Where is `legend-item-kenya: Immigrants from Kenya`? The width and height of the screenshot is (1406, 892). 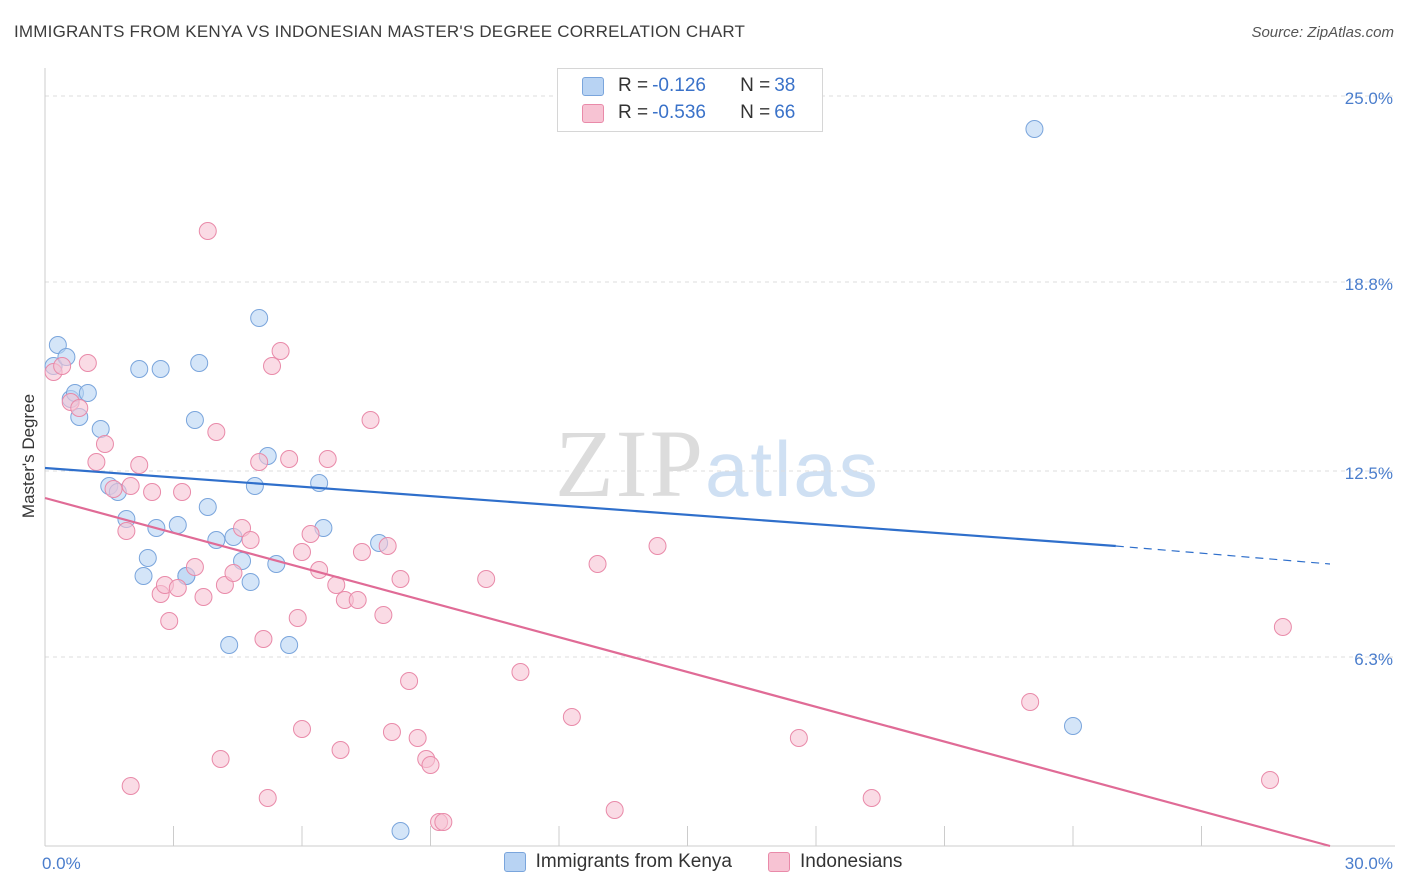 legend-item-kenya: Immigrants from Kenya is located at coordinates (617, 862).